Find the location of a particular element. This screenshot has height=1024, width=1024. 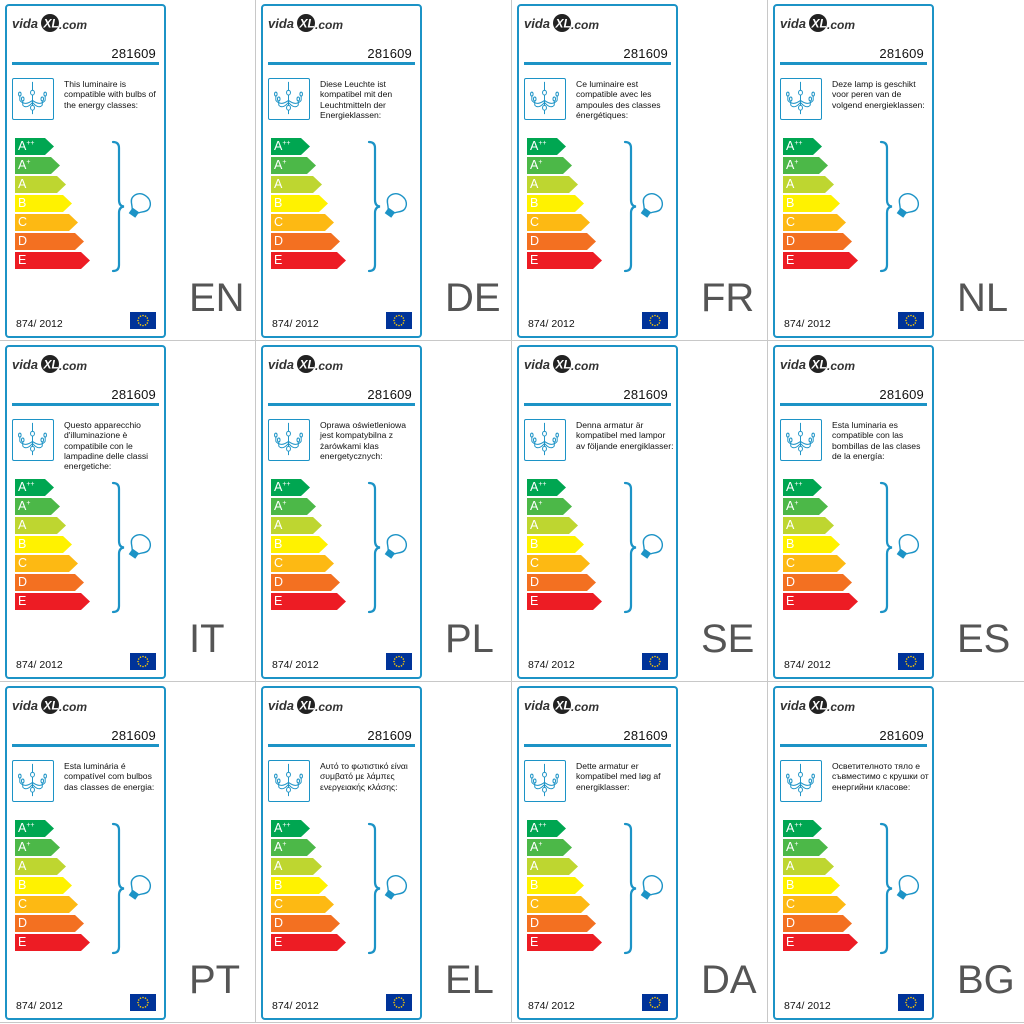

header-divider is located at coordinates (853, 745).